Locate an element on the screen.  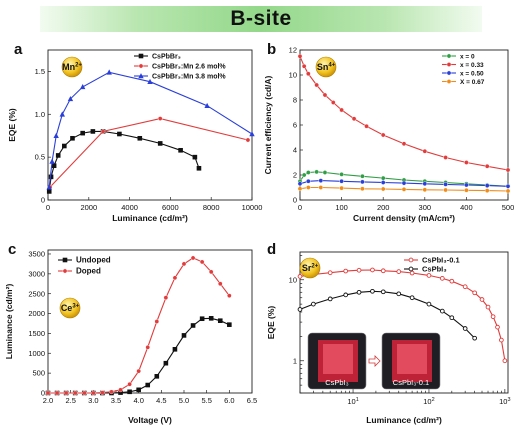
inset-photos: CsPbI₃ CsPbI₃-0.1 is located at coordinates (374, 361).